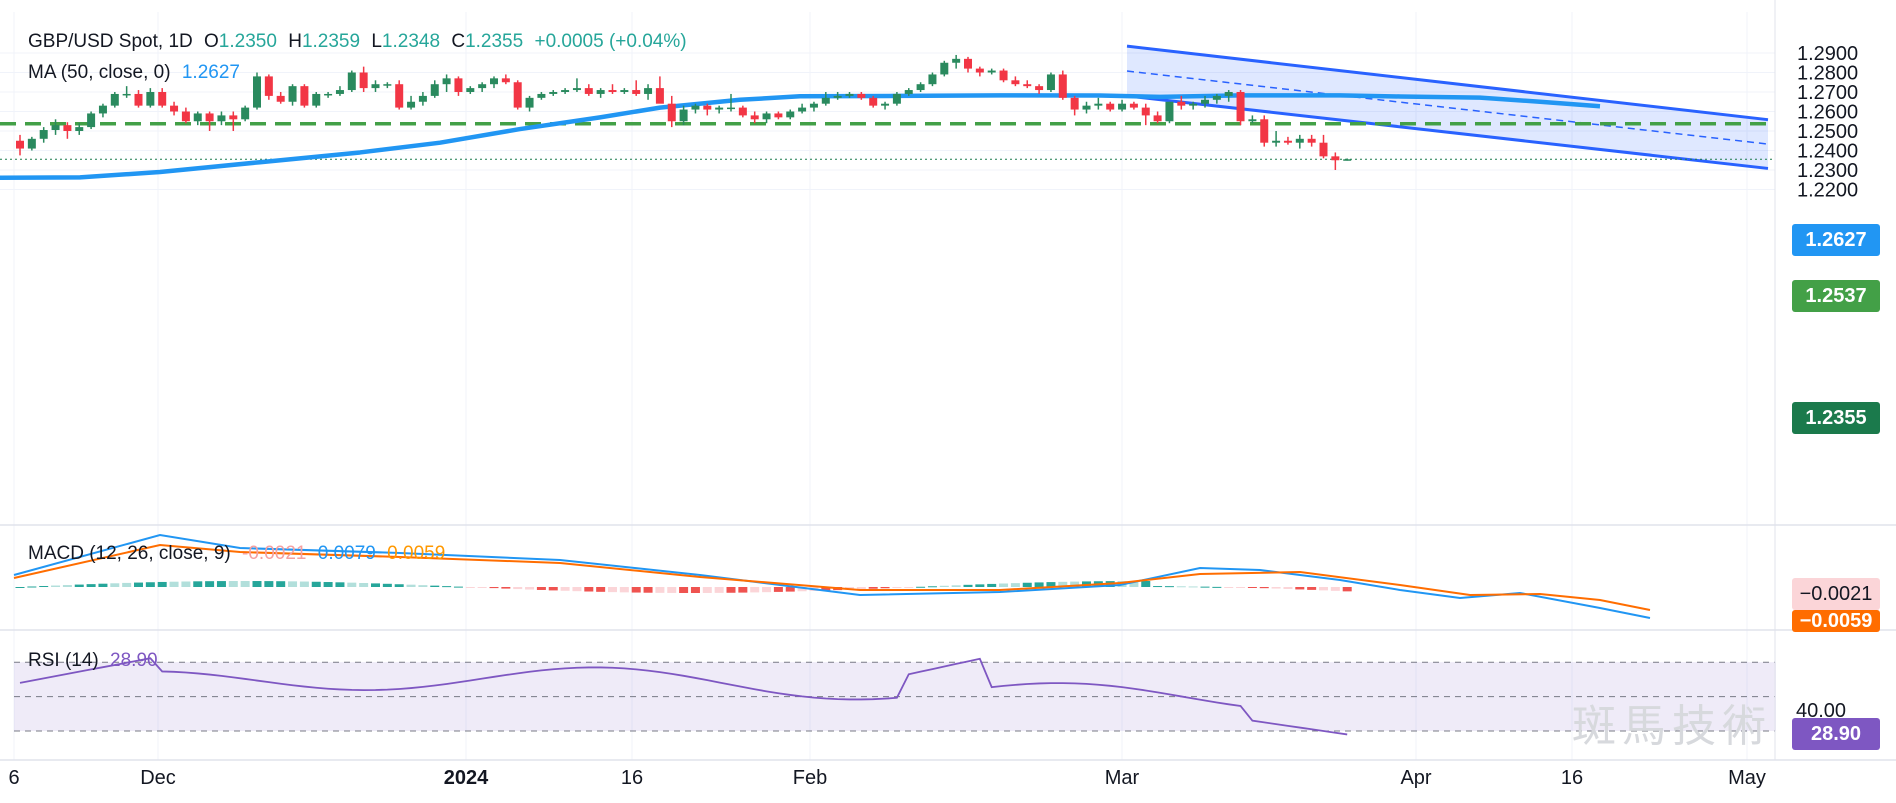  What do you see at coordinates (158, 778) in the screenshot?
I see `time-axis-label: Dec` at bounding box center [158, 778].